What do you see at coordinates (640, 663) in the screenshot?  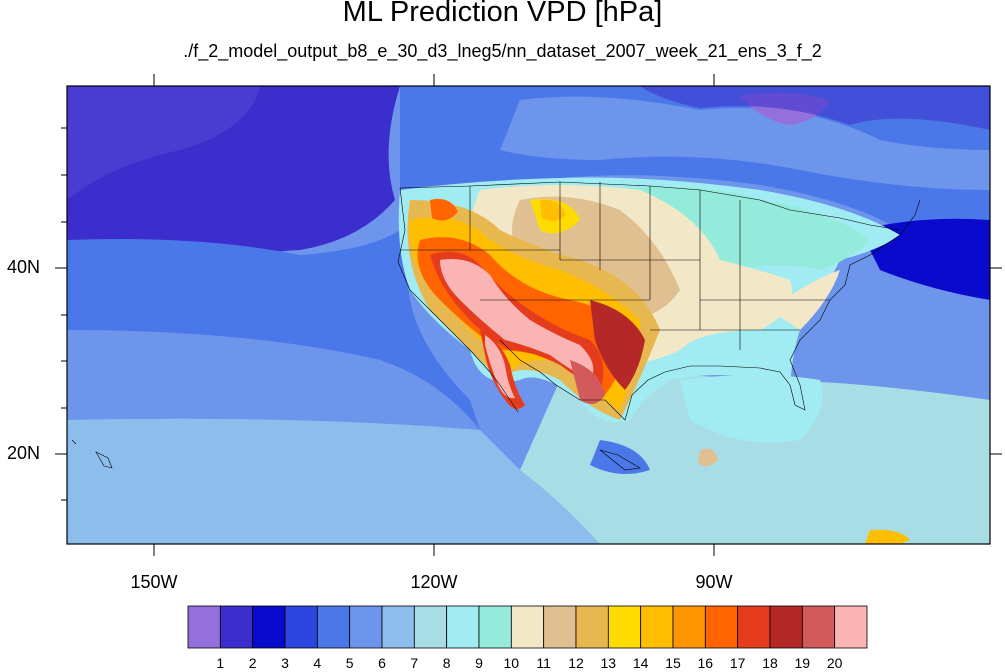 I see `colorbar-tick-label: 14` at bounding box center [640, 663].